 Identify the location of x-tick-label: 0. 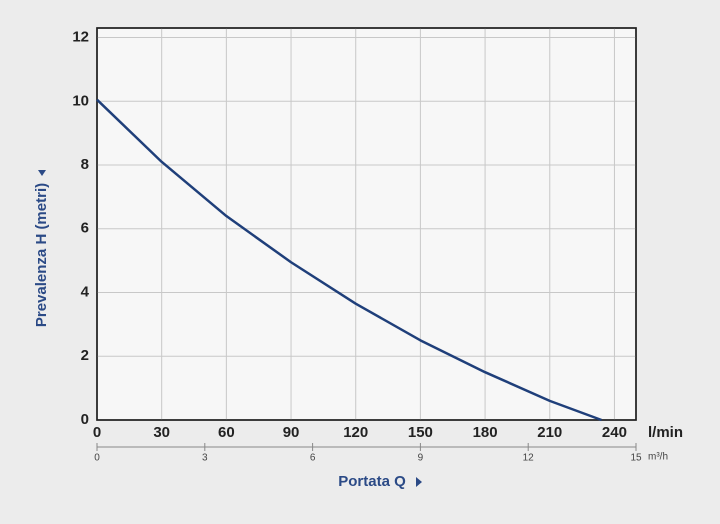
(97, 432).